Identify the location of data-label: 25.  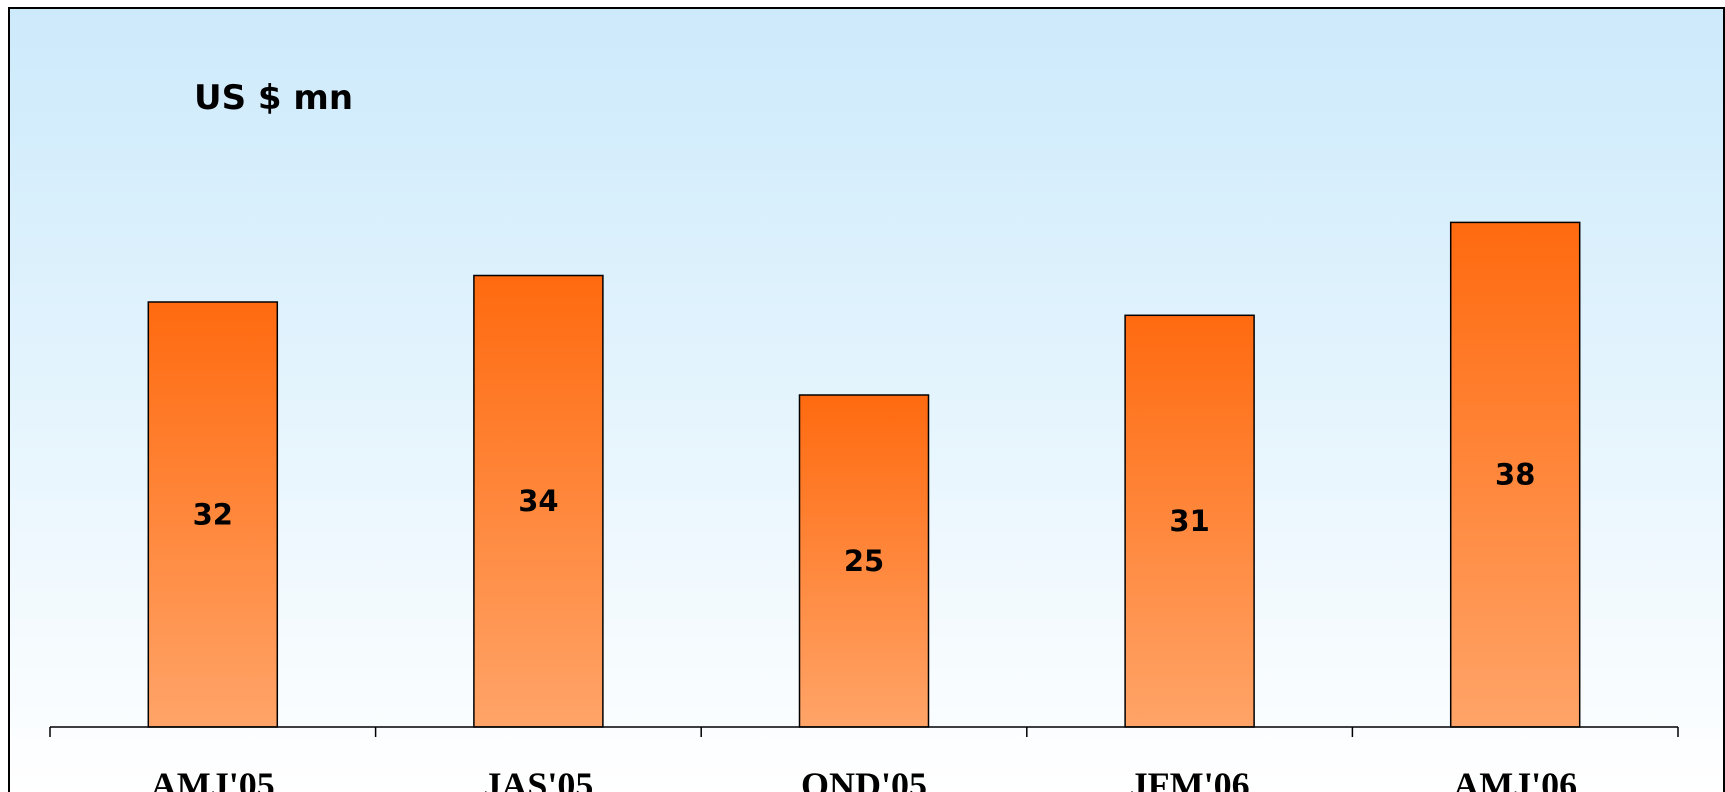
(864, 561).